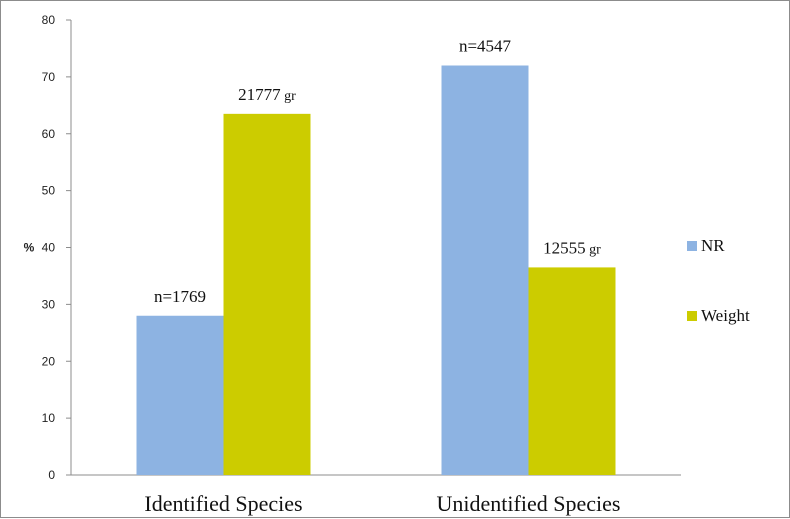 This screenshot has width=790, height=519. What do you see at coordinates (29, 248) in the screenshot?
I see `y-axis-label: %` at bounding box center [29, 248].